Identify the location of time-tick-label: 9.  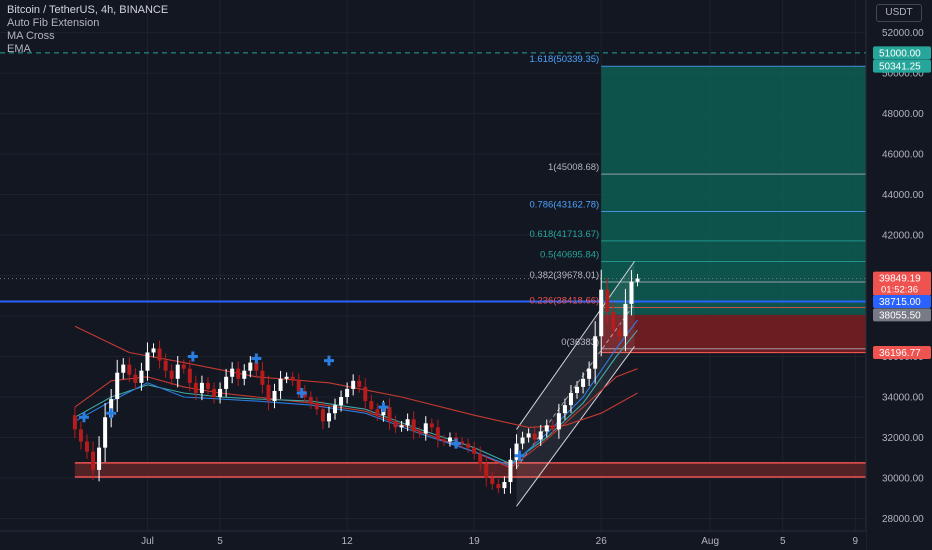
(856, 541).